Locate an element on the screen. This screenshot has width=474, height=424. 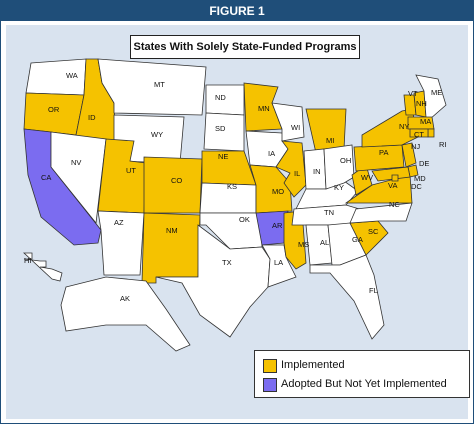
state-label-wi: WI is located at coordinates (295, 127).